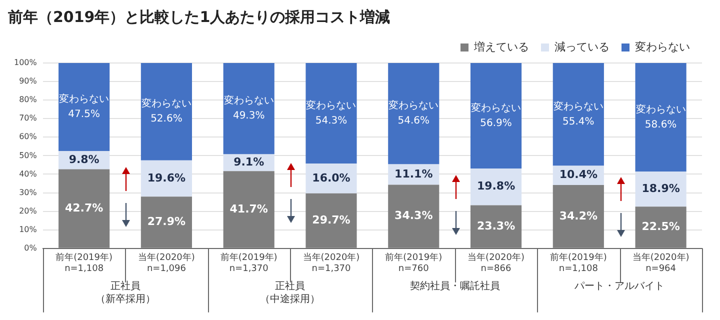  I want to click on data-label: 23.3%, so click(496, 225).